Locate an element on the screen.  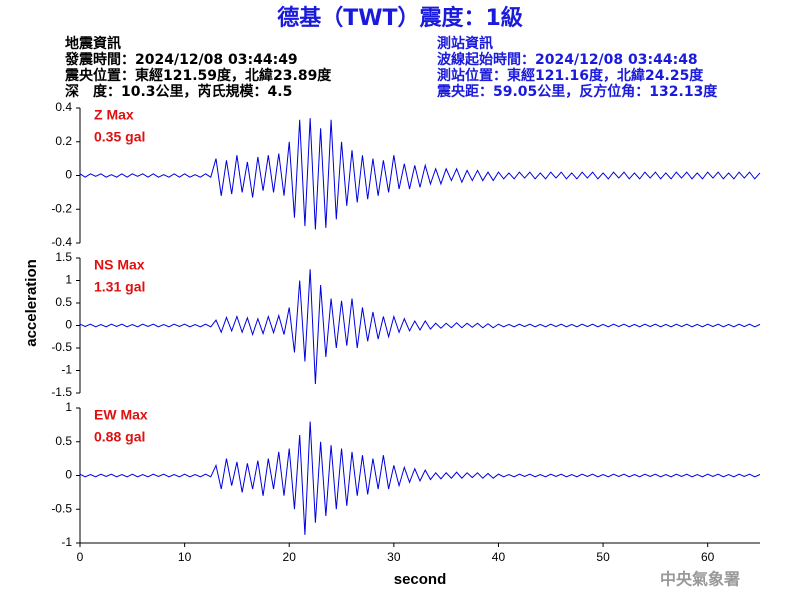
x-axis-label: second is located at coordinates (420, 579).